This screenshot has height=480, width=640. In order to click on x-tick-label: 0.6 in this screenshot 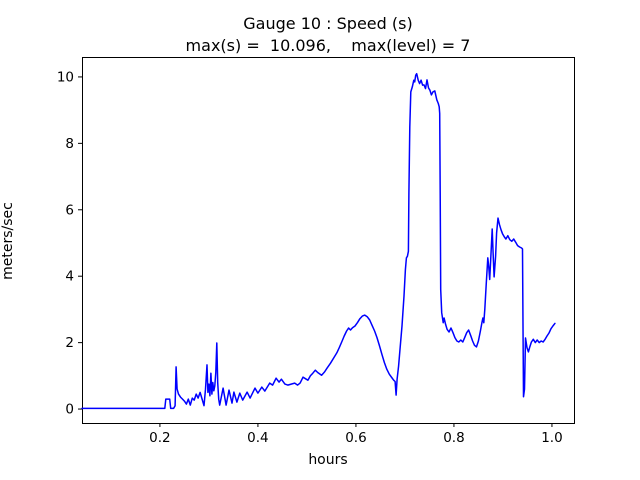, I will do `click(355, 438)`.